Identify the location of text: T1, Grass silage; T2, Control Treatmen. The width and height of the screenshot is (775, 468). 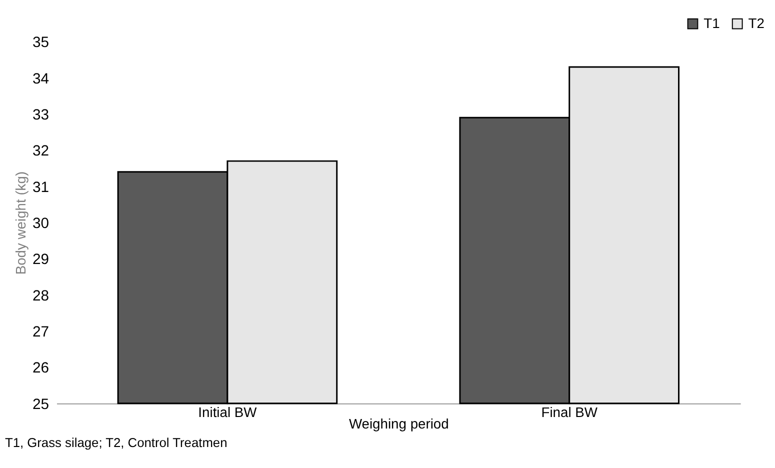
(116, 442).